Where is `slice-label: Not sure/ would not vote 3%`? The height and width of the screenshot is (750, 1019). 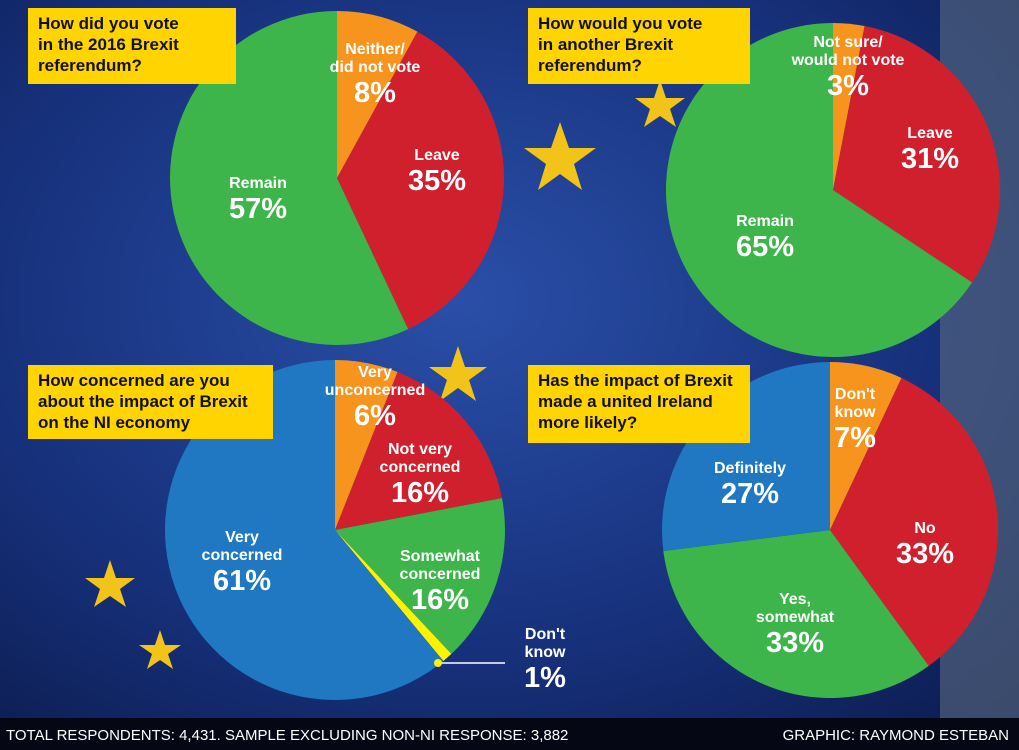 slice-label: Not sure/ would not vote 3% is located at coordinates (848, 68).